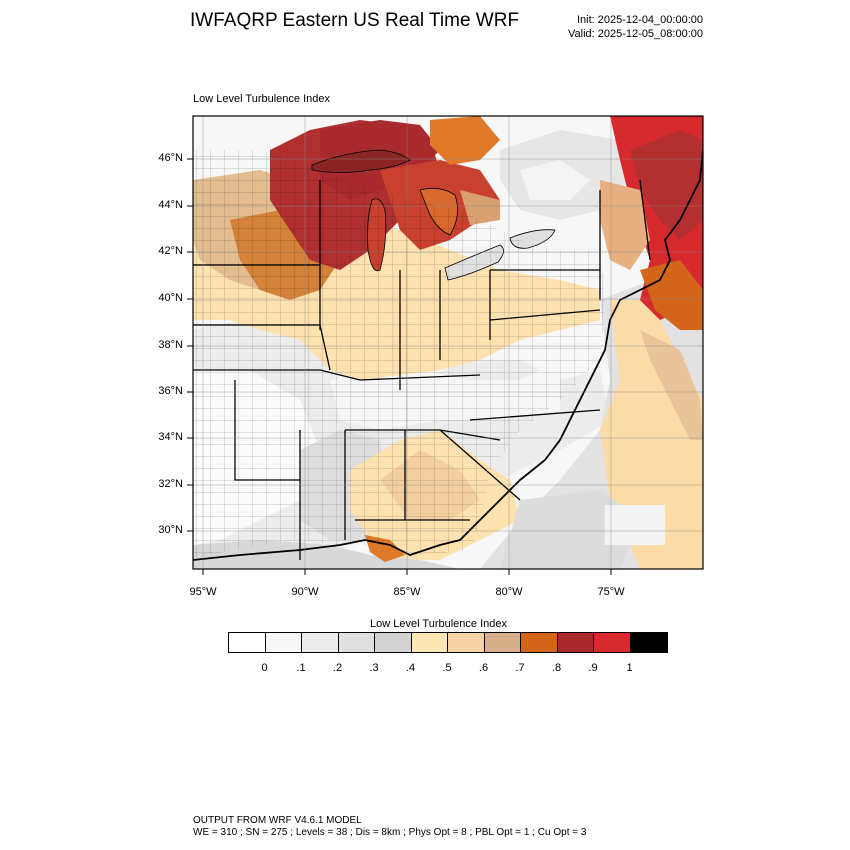 The height and width of the screenshot is (850, 850). I want to click on lat-label-30: 30°N, so click(170, 530).